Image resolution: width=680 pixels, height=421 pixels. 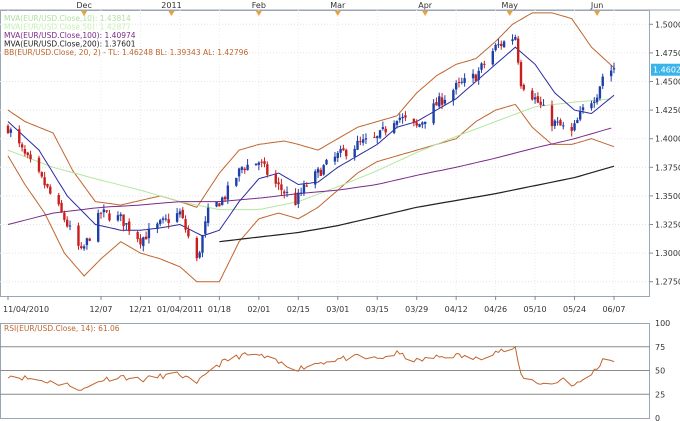 What do you see at coordinates (660, 347) in the screenshot?
I see `rsi-tick-label: 75` at bounding box center [660, 347].